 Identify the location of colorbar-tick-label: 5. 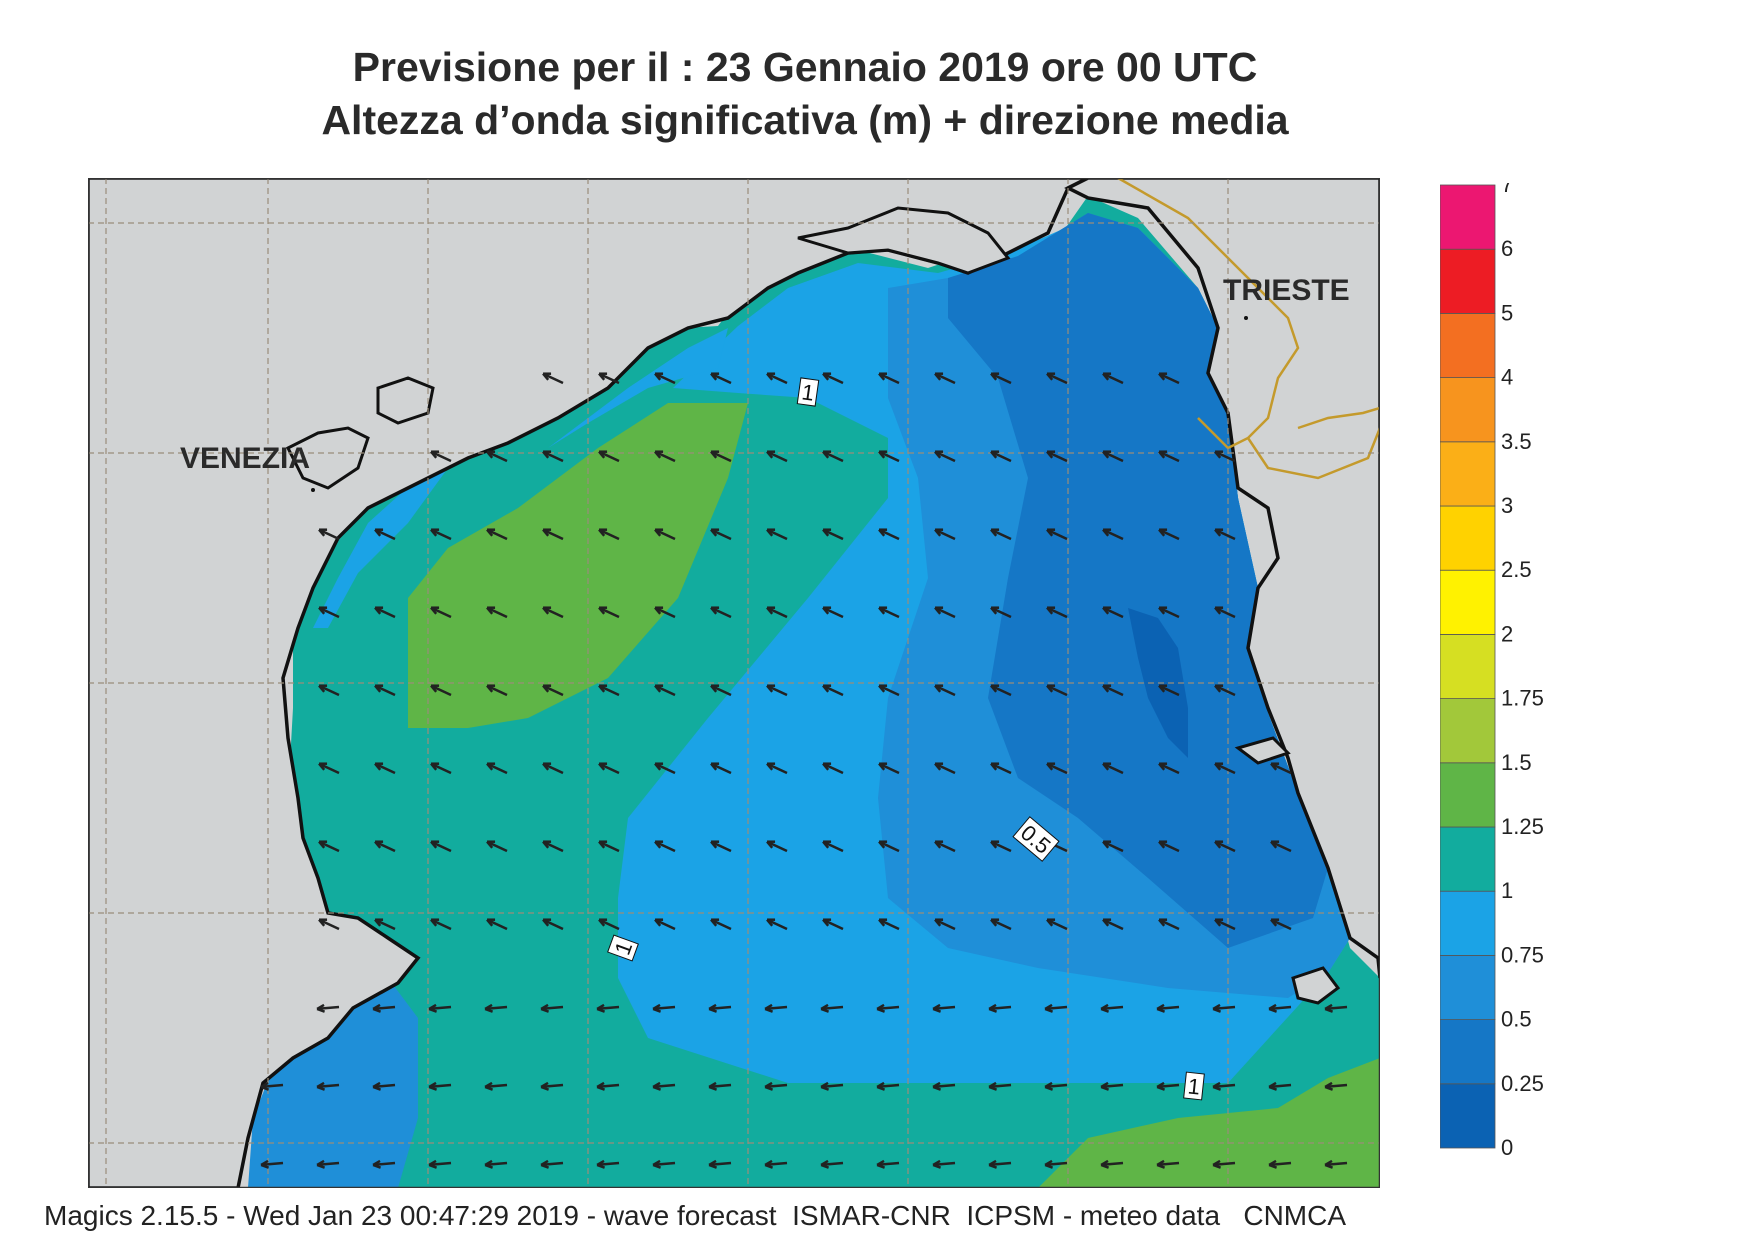
(1507, 312).